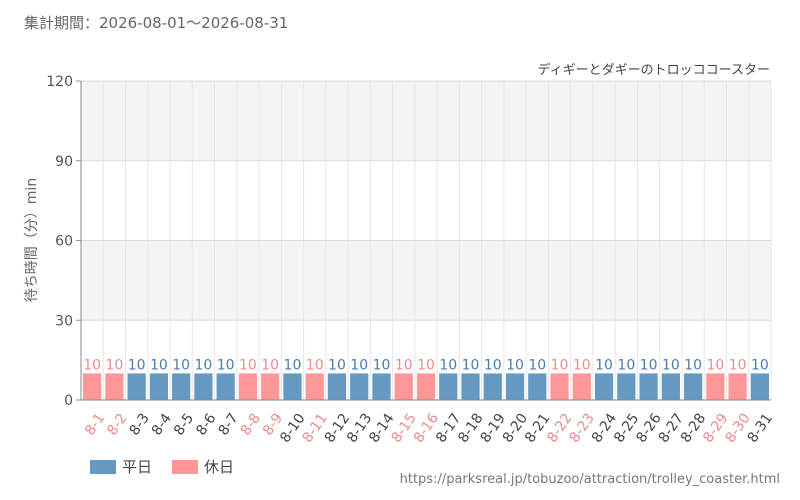  What do you see at coordinates (654, 70) in the screenshot?
I see `chart-title: ディギーとダギーのトロッココースター` at bounding box center [654, 70].